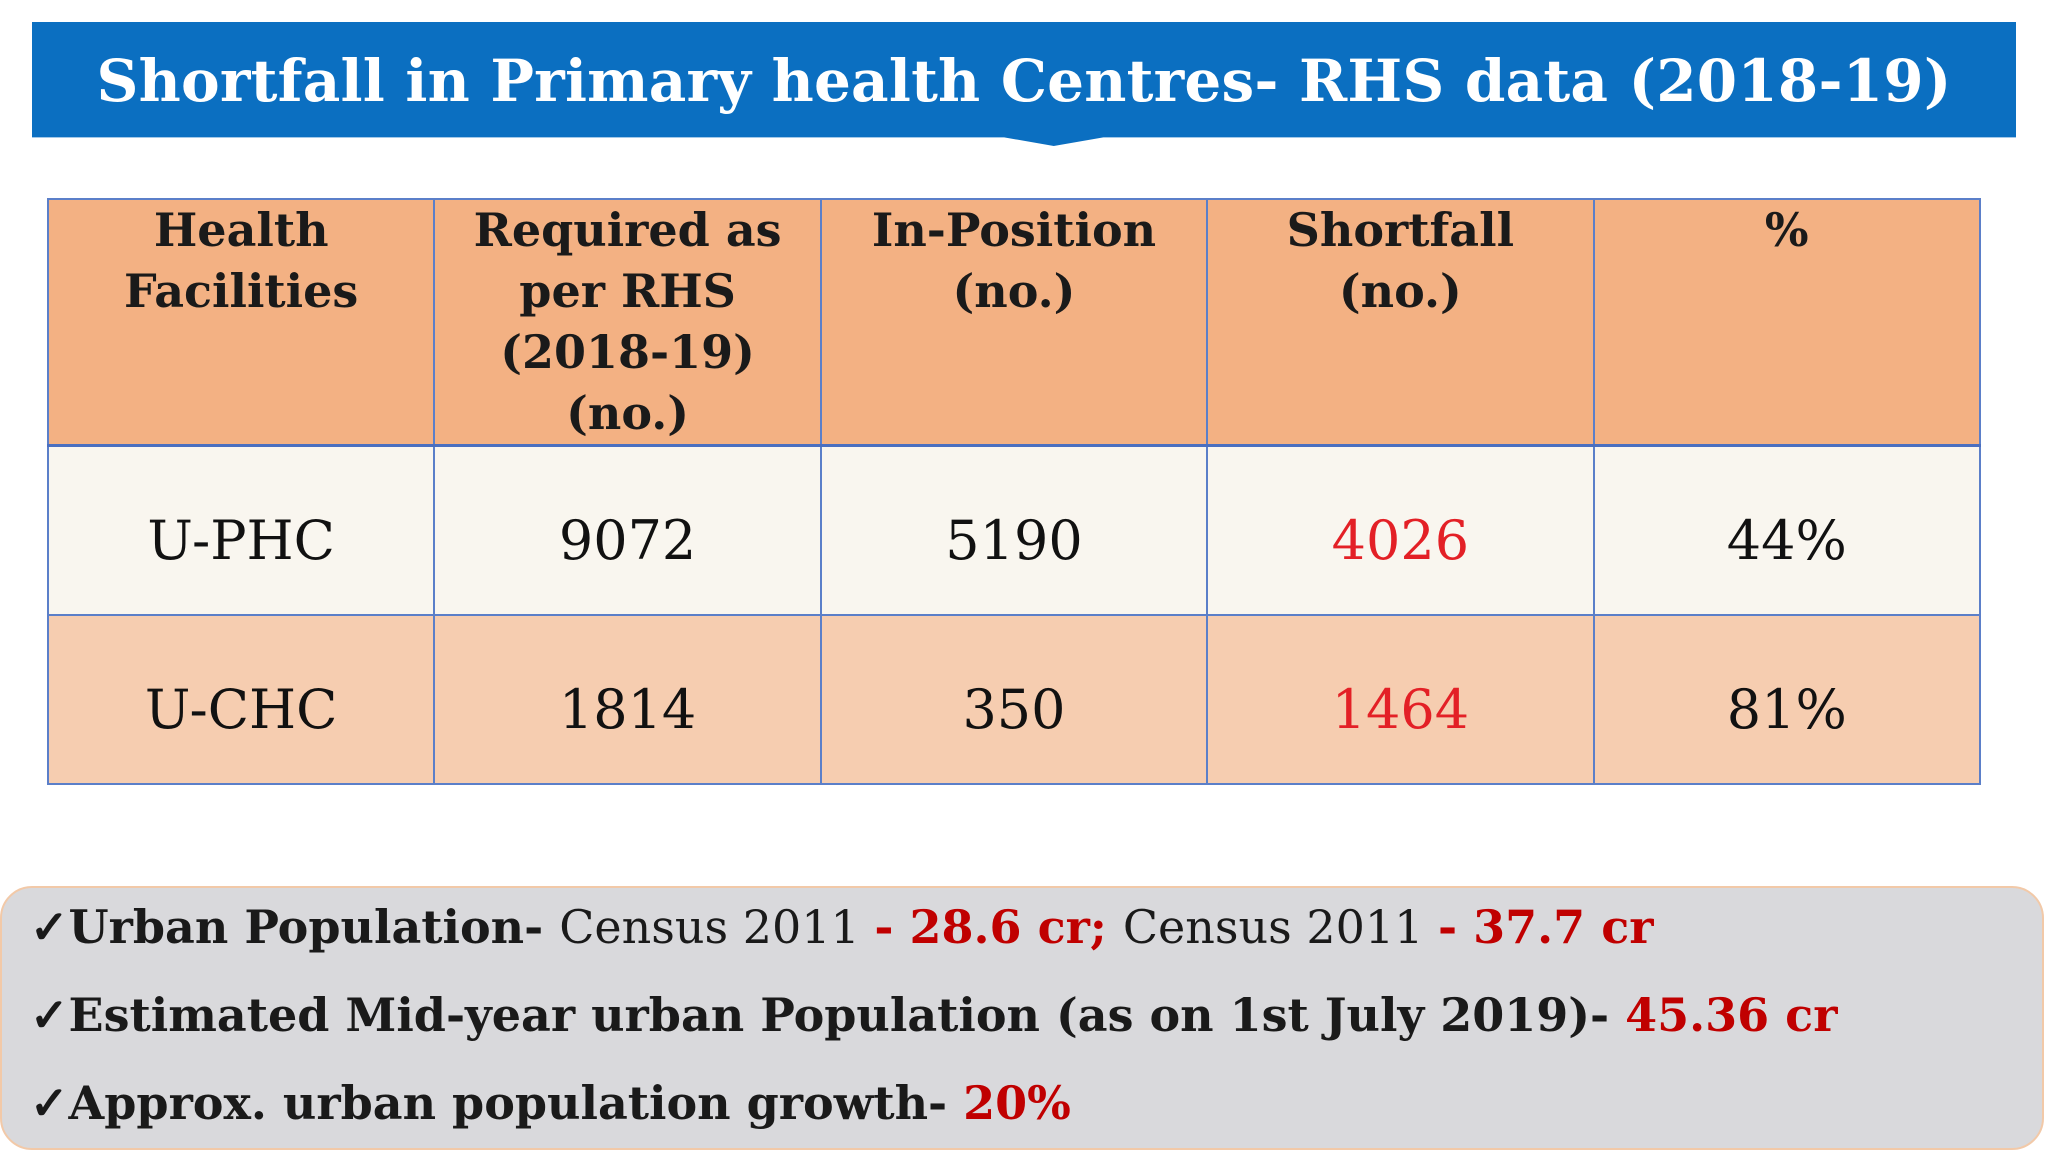  Describe the element at coordinates (241, 322) in the screenshot. I see `header-health-facilities: Health Facilities` at that location.